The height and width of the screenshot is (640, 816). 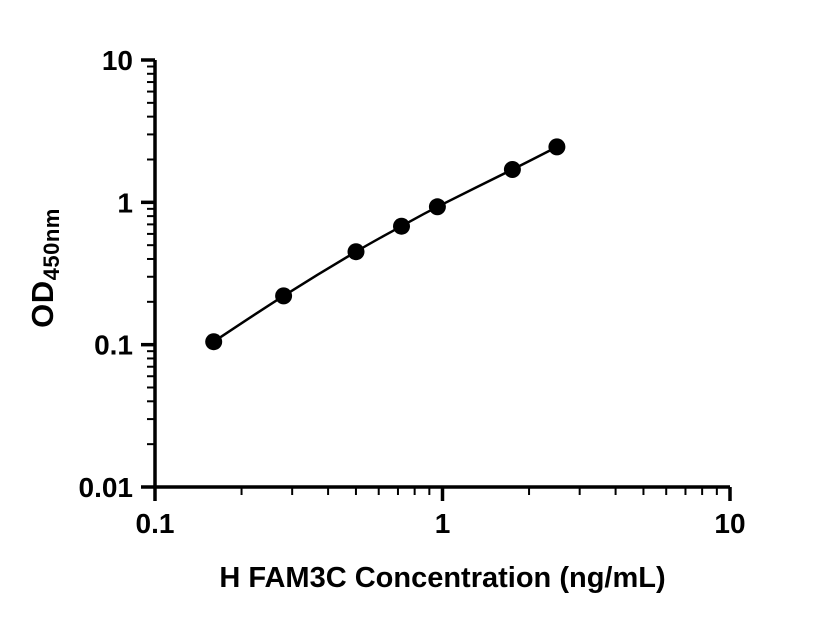 What do you see at coordinates (729, 523) in the screenshot?
I see `x-tick-label: 10` at bounding box center [729, 523].